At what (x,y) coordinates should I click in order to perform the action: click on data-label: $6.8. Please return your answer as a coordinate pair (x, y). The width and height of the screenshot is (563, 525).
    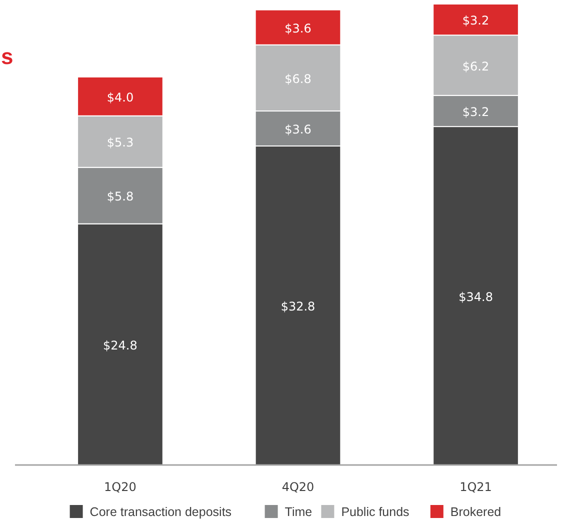
    Looking at the image, I should click on (298, 79).